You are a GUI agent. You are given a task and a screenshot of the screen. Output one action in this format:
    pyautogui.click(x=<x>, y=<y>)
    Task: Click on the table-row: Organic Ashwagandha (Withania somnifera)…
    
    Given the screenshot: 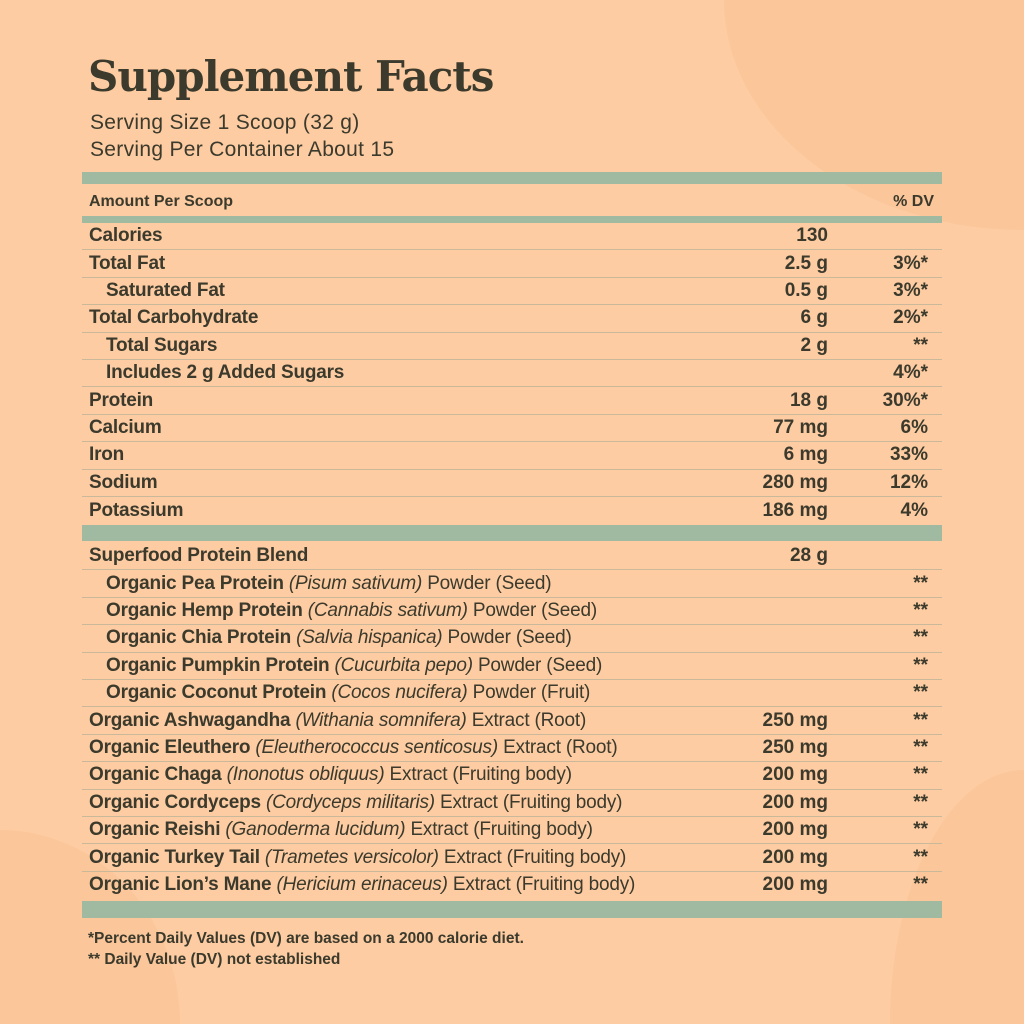 What is the action you would take?
    pyautogui.click(x=512, y=721)
    